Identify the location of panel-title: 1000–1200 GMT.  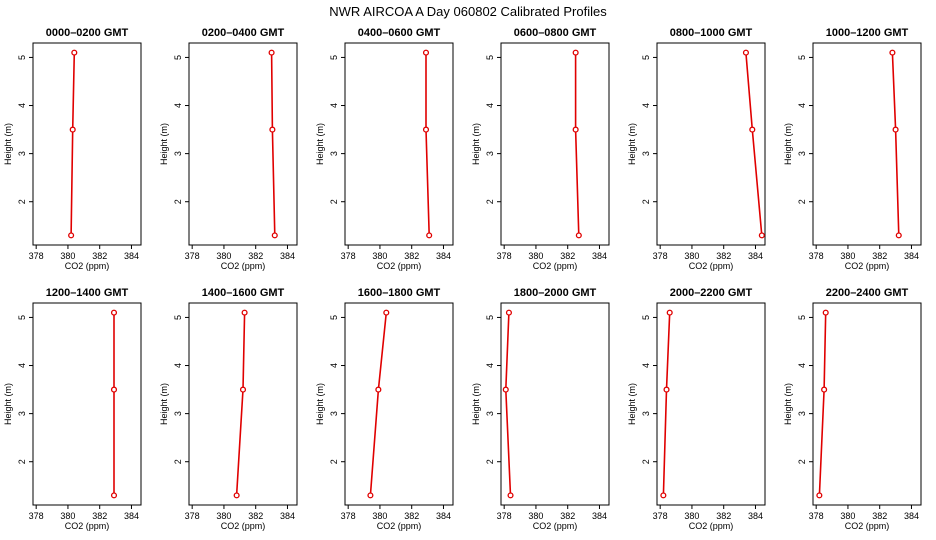
(867, 33).